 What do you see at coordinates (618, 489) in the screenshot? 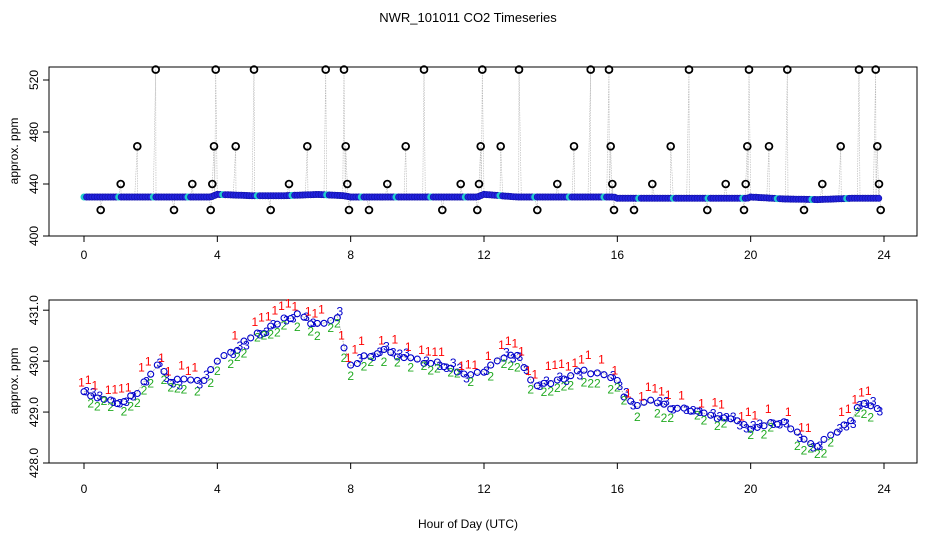
I see `bottom-x-tick-label: 16` at bounding box center [618, 489].